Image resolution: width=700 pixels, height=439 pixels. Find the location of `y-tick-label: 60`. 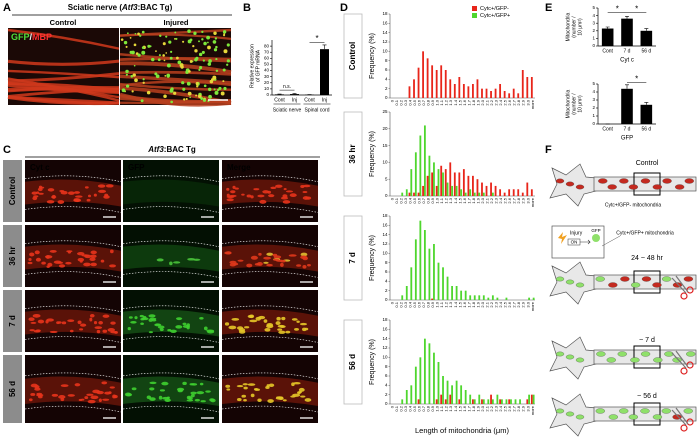

y-tick-label: 60 is located at coordinates (267, 58).